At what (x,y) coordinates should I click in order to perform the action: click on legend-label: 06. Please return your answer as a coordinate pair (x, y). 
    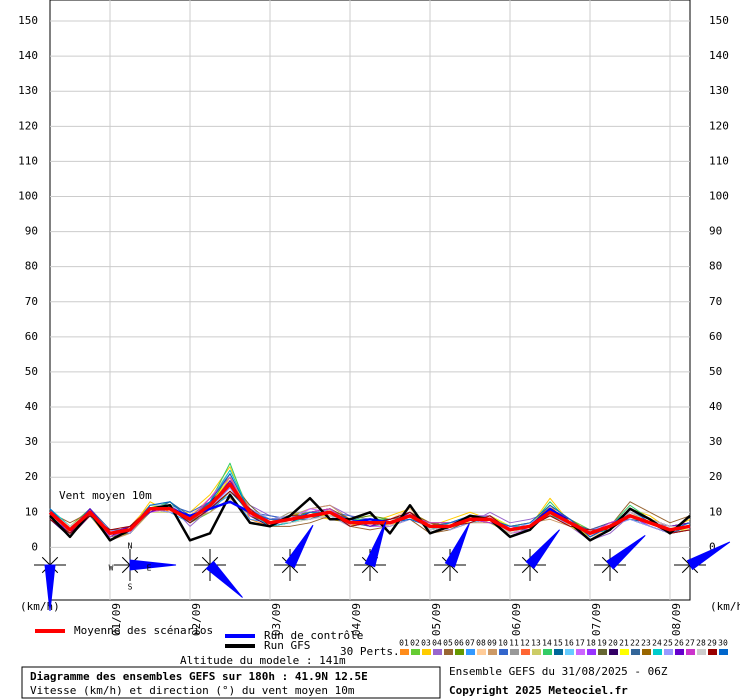
    Looking at the image, I should click on (459, 643).